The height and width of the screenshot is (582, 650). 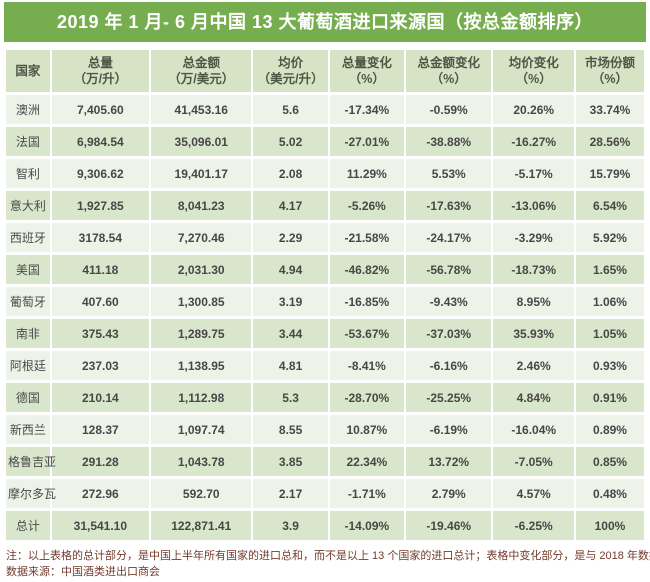 What do you see at coordinates (290, 173) in the screenshot?
I see `value-cell: 2.08` at bounding box center [290, 173].